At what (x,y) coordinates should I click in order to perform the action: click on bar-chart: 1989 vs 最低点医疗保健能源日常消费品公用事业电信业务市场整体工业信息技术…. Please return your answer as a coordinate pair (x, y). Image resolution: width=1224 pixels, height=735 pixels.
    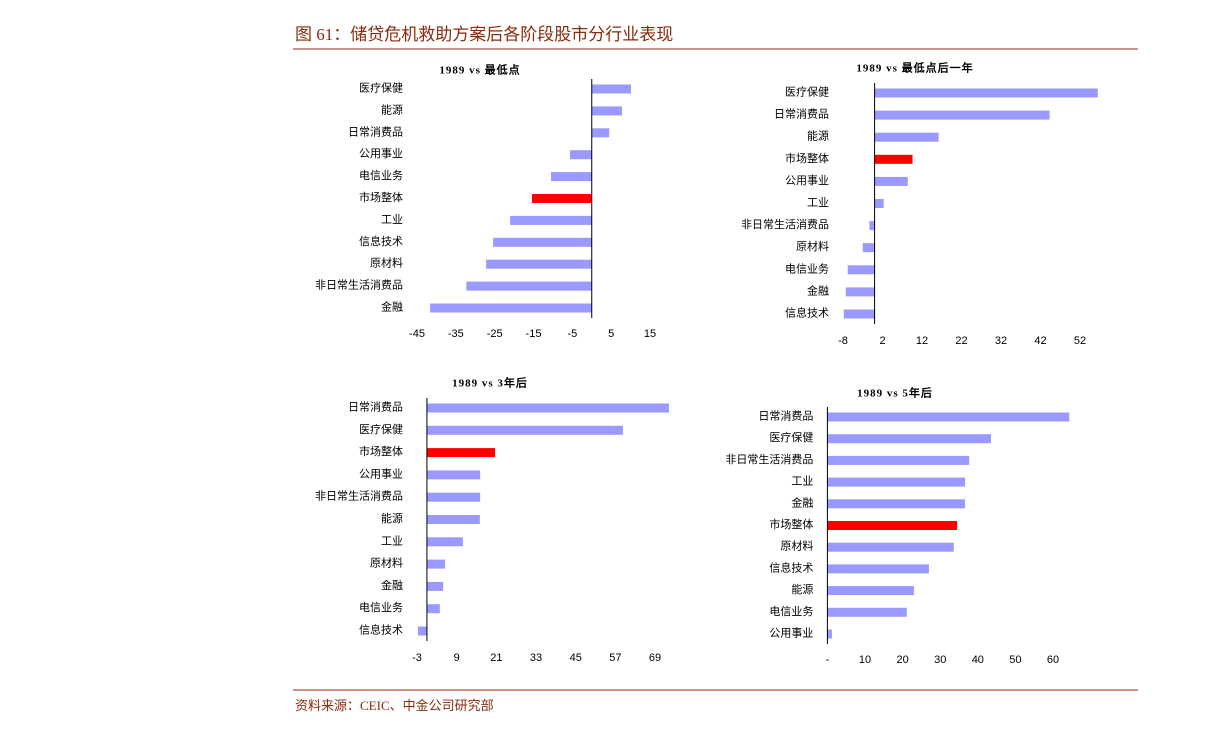
    Looking at the image, I should click on (485, 201).